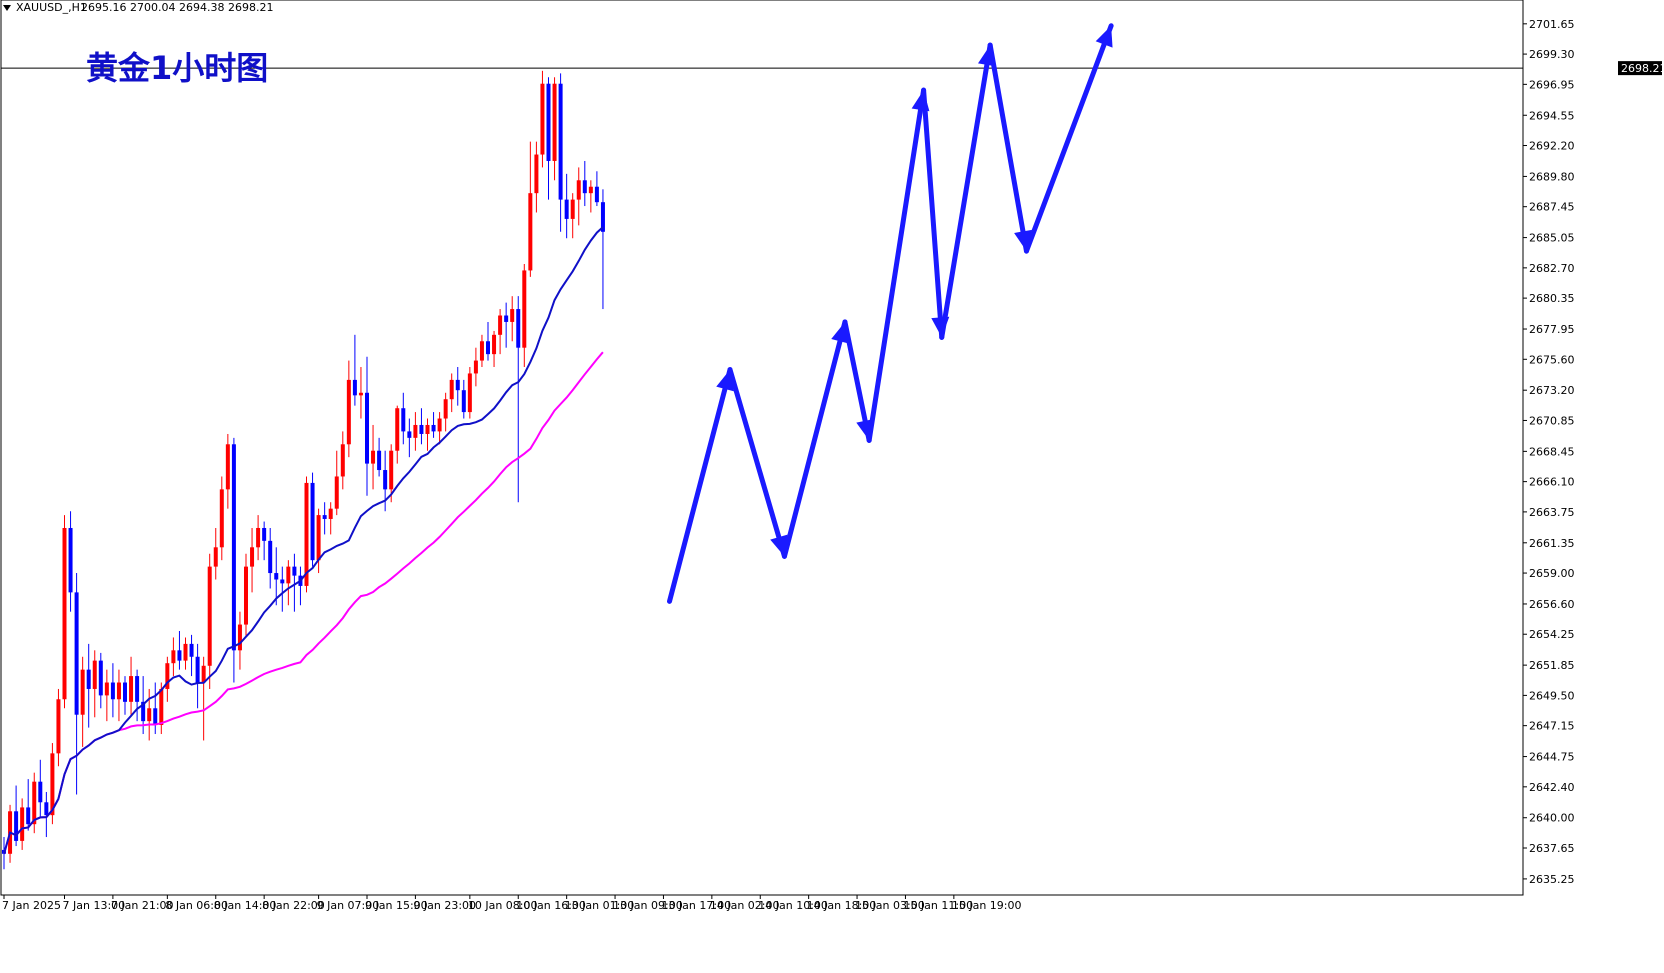 The image size is (1664, 973). What do you see at coordinates (1552, 573) in the screenshot?
I see `price-tick-label: 2659.00` at bounding box center [1552, 573].